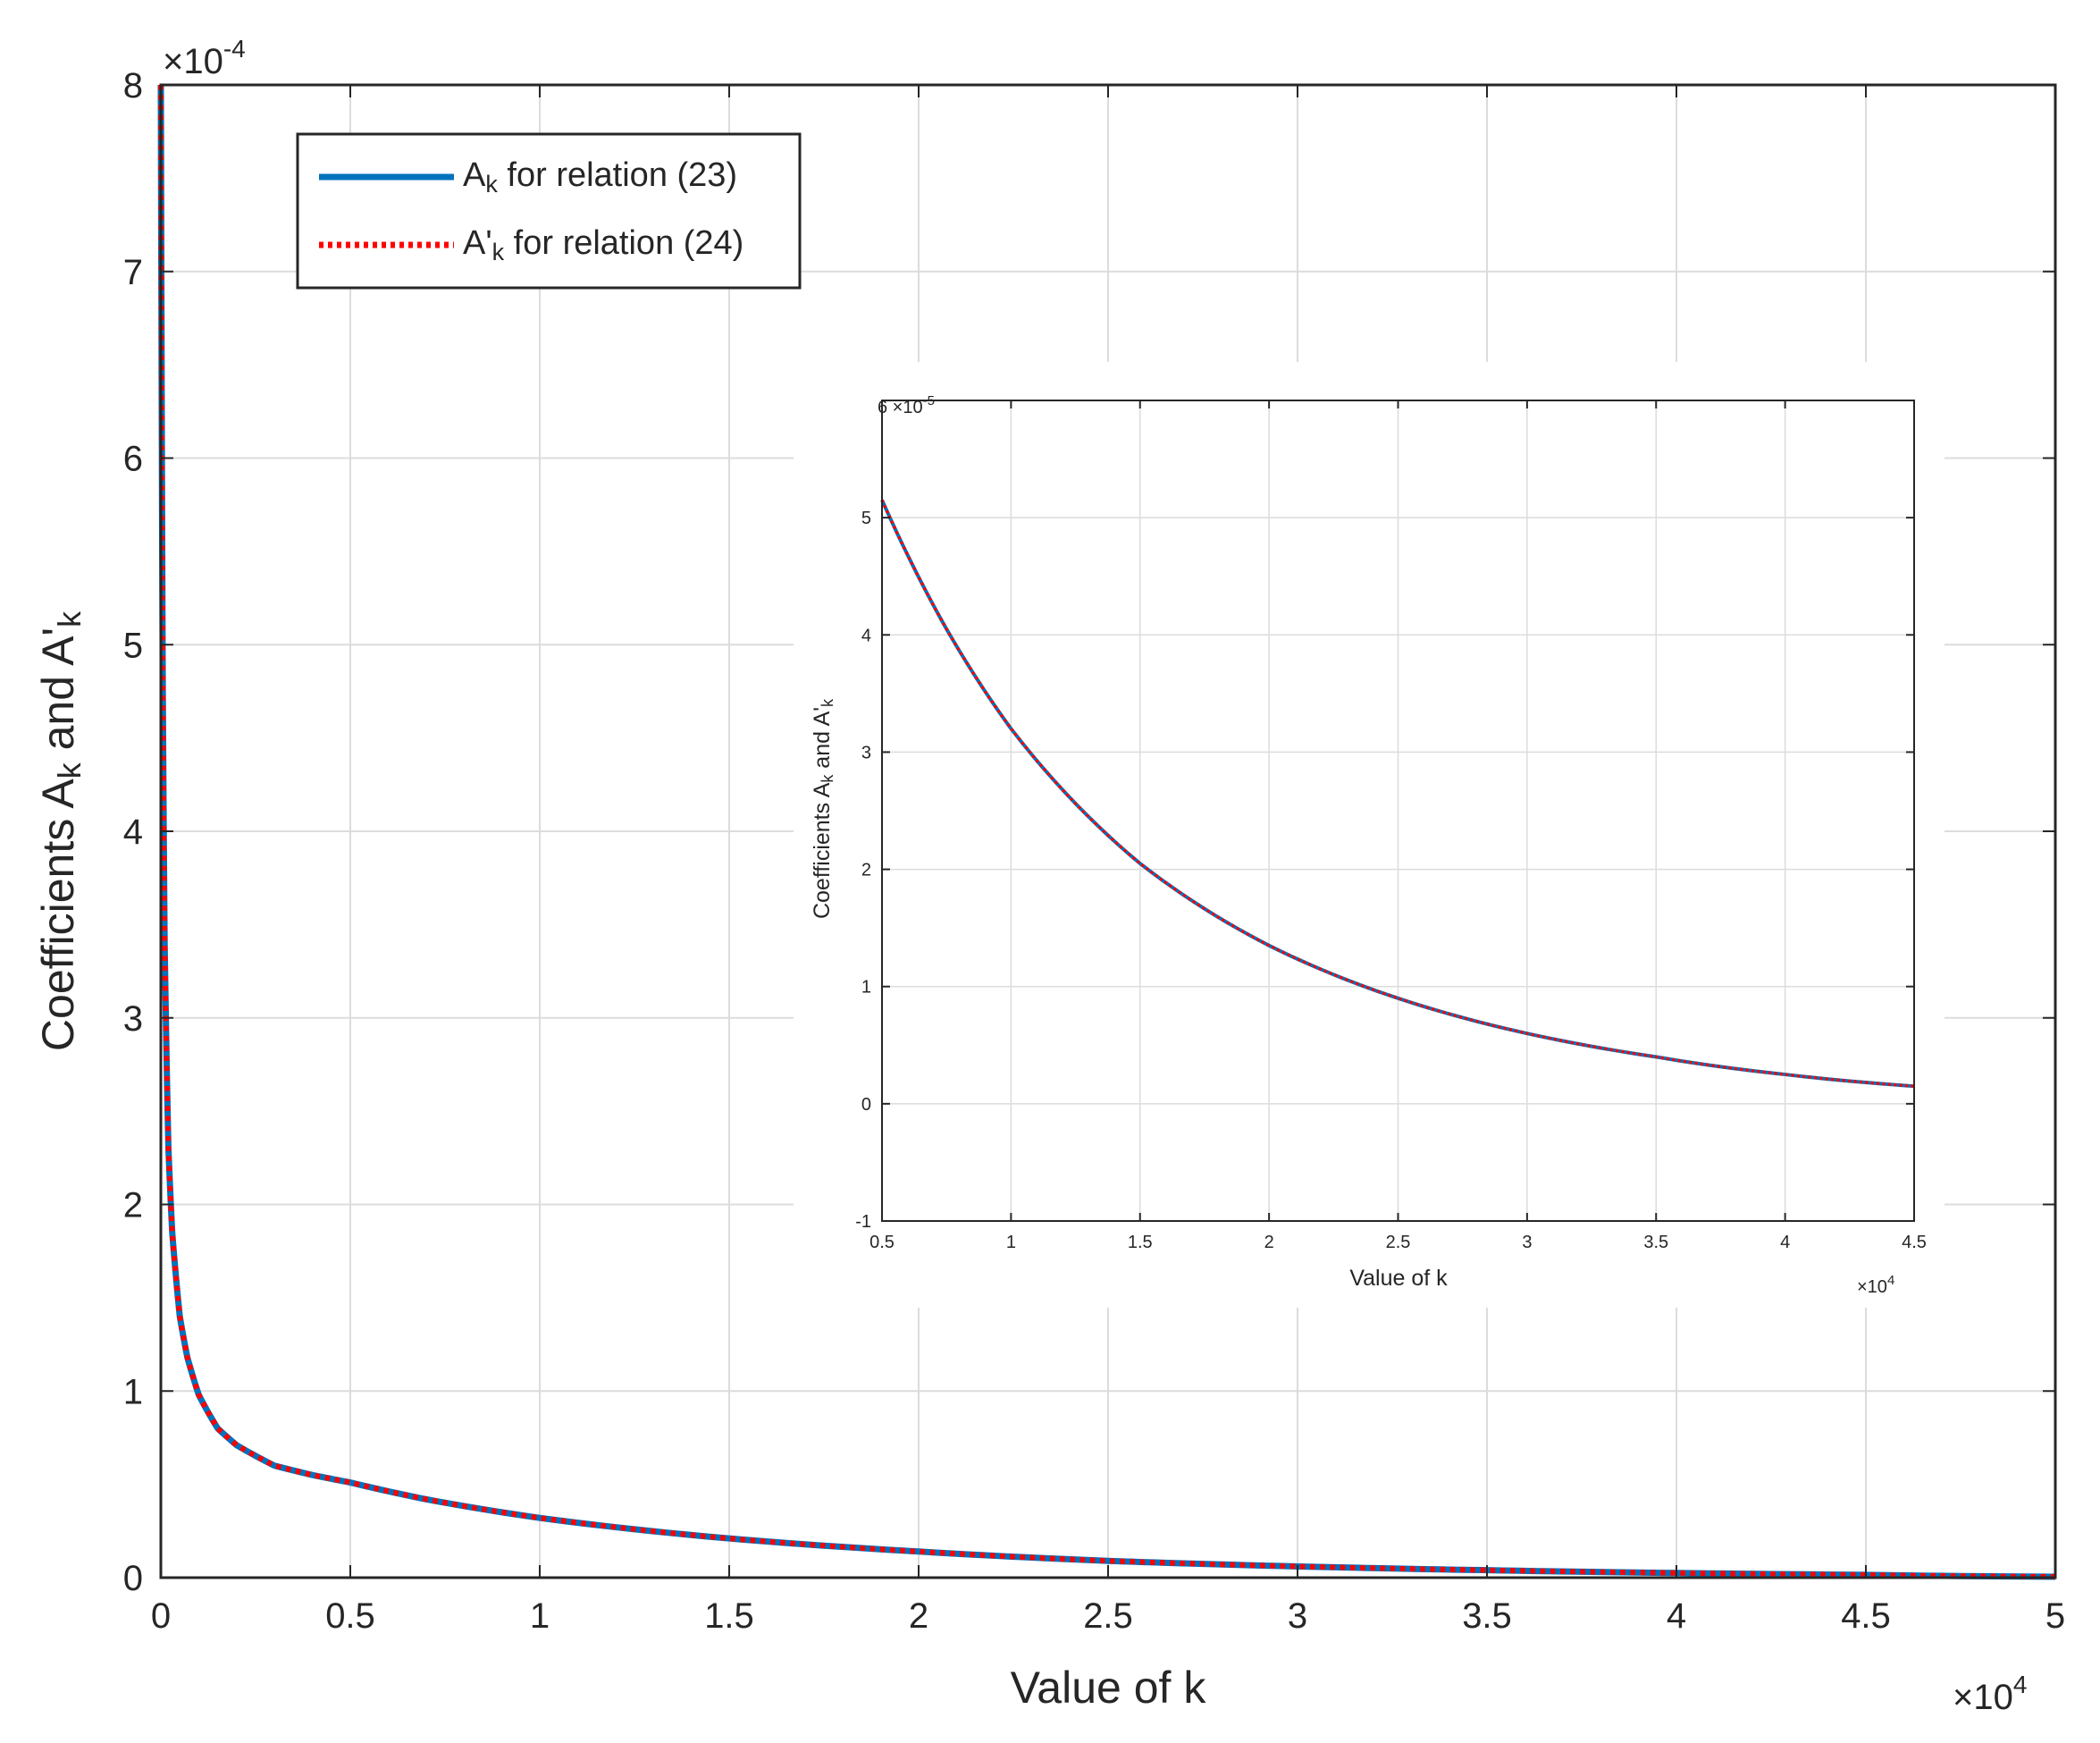 This screenshot has width=2100, height=1743. I want to click on inset-x-tick-label: 3, so click(1527, 1242).